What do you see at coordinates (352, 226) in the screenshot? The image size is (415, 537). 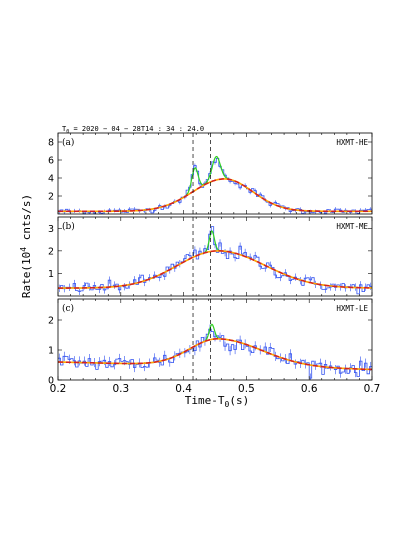 I see `instrument-label: HXMT-ME` at bounding box center [352, 226].